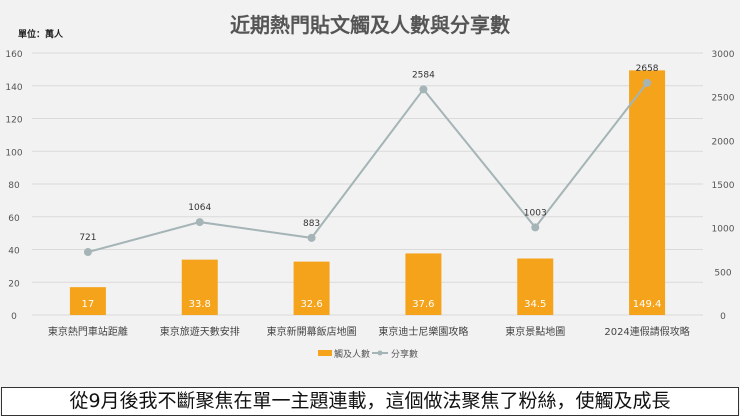 This screenshot has height=416, width=740. I want to click on left-tick-label: 80, so click(14, 186).